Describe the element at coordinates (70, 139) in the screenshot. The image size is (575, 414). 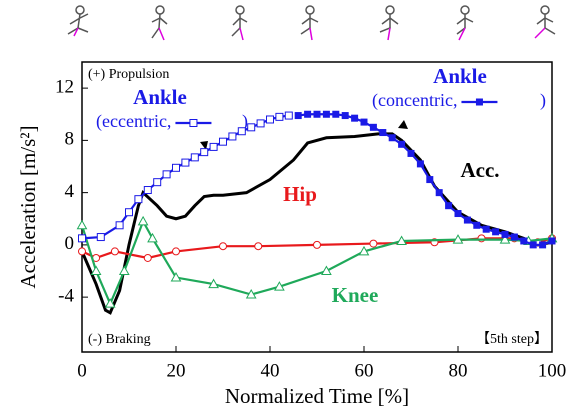
I see `y-tick-label: 8` at that location.